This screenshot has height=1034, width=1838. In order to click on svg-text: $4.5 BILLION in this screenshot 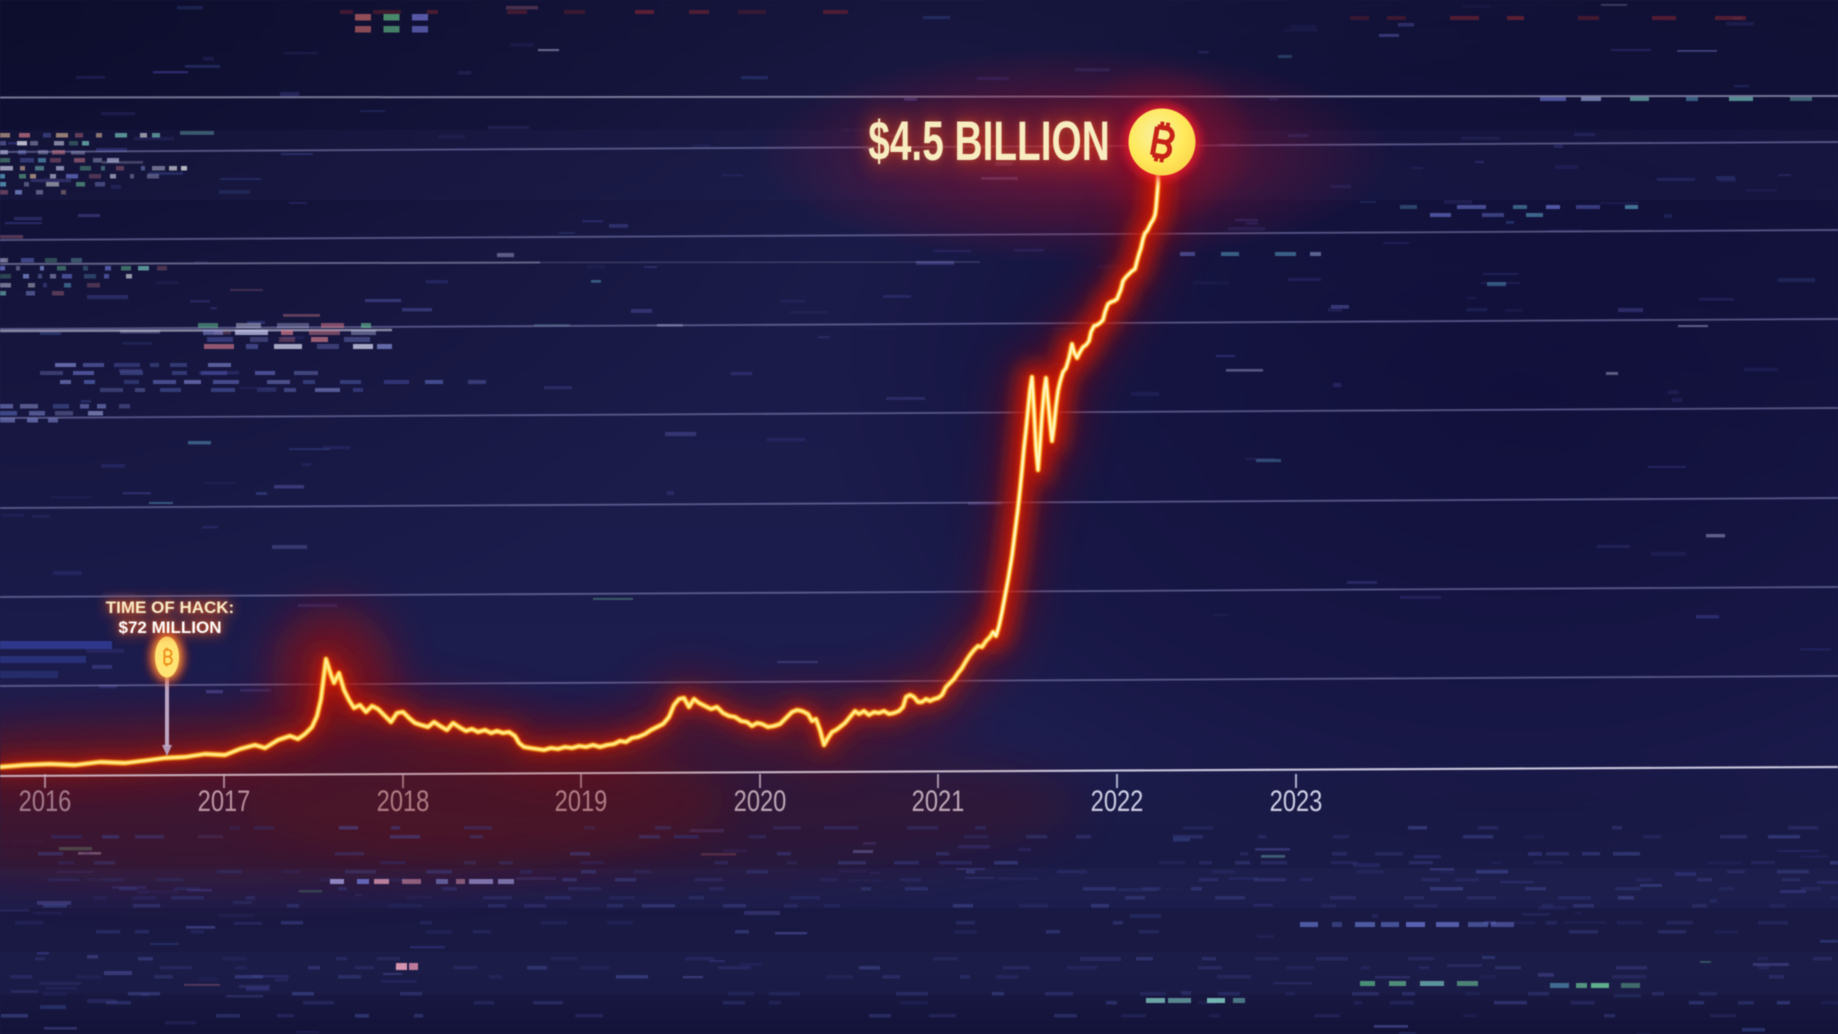, I will do `click(988, 141)`.